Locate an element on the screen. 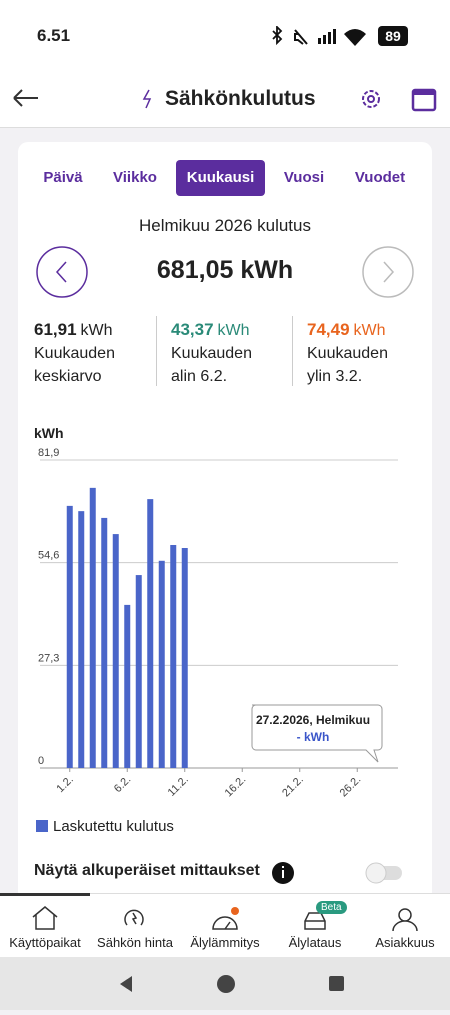 The height and width of the screenshot is (1015, 450). tab: Päivä is located at coordinates (63, 177).